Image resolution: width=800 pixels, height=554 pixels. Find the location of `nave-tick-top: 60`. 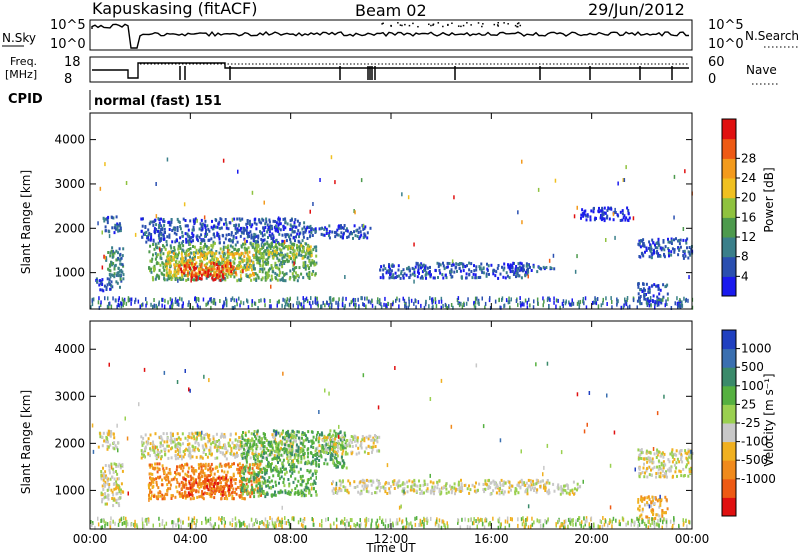

nave-tick-top: 60 is located at coordinates (716, 62).